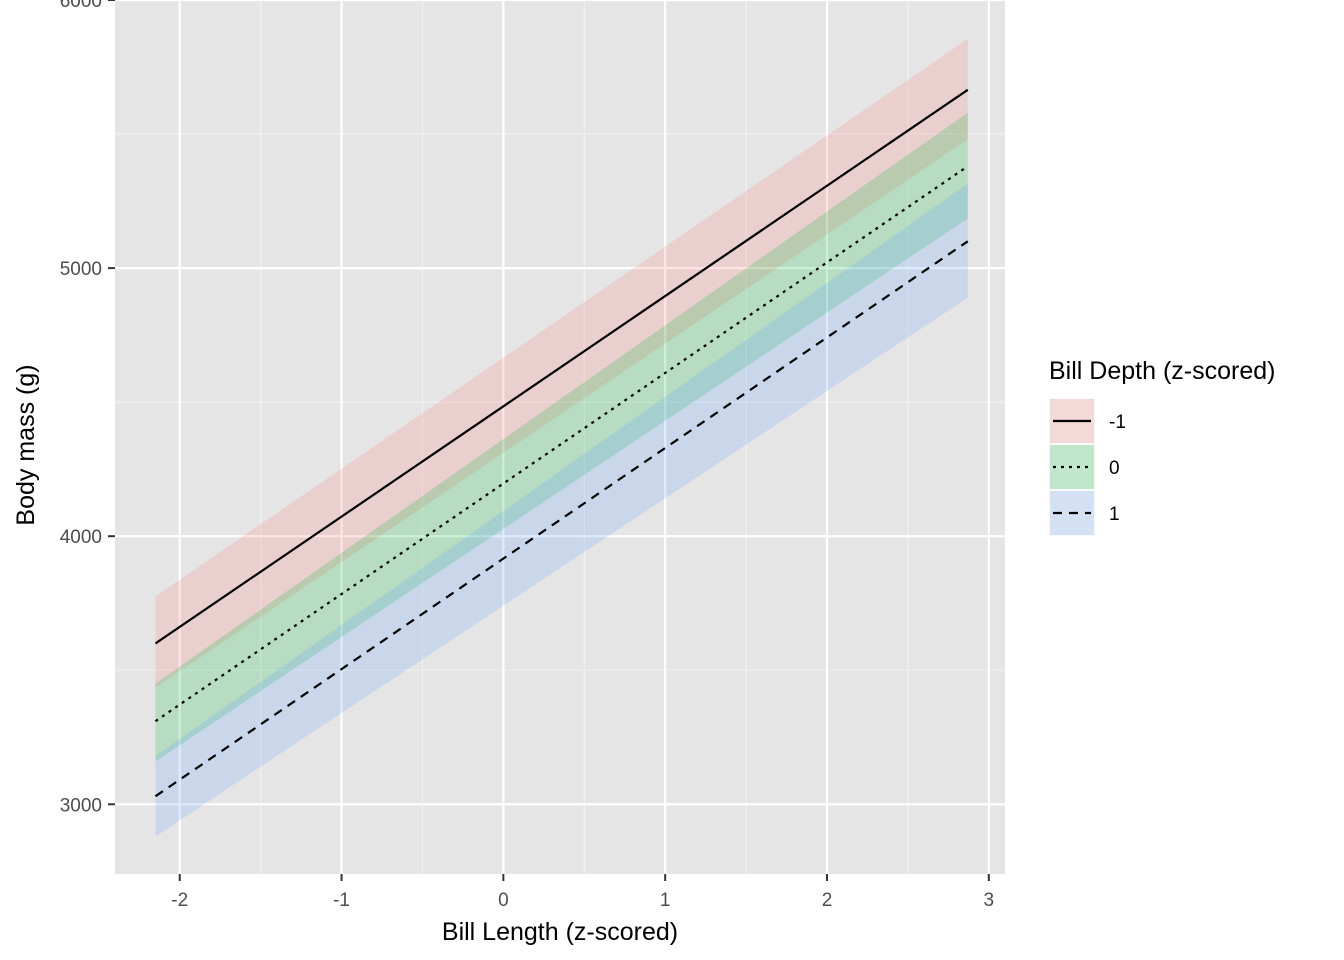  What do you see at coordinates (179, 900) in the screenshot?
I see `x-tick-label: -2` at bounding box center [179, 900].